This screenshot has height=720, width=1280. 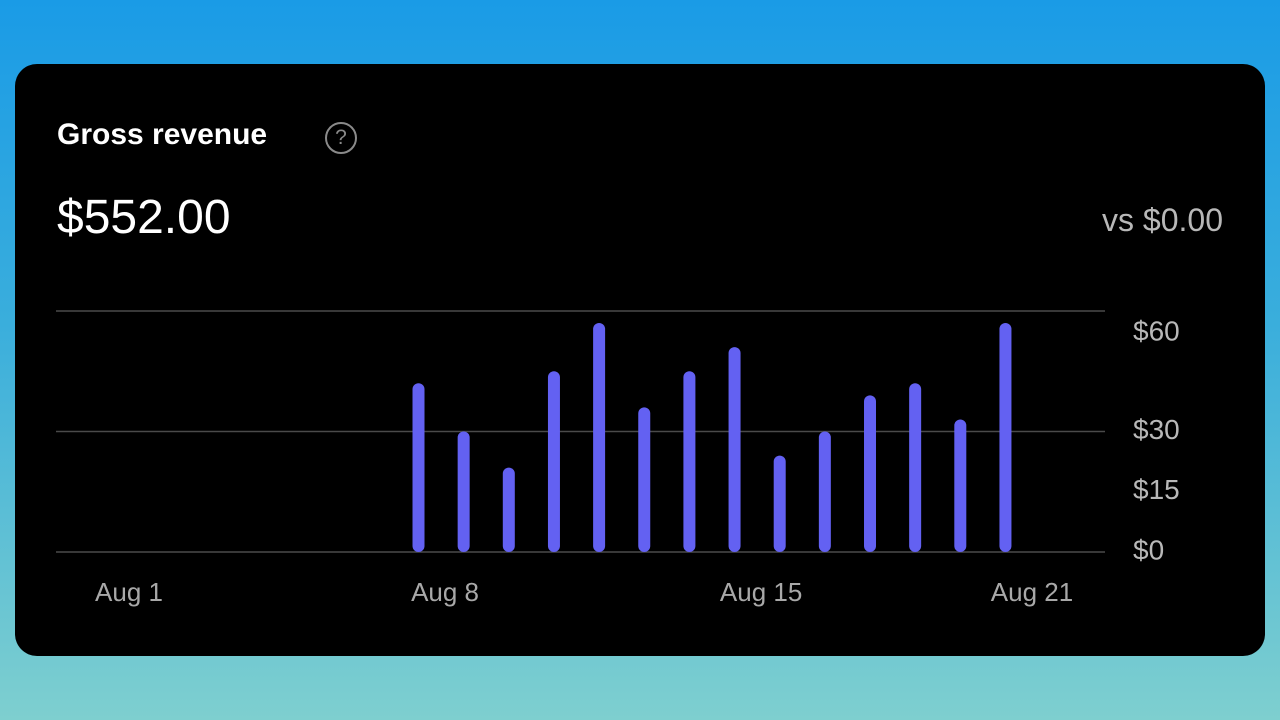 What do you see at coordinates (1156, 489) in the screenshot?
I see `y-tick-label: $15` at bounding box center [1156, 489].